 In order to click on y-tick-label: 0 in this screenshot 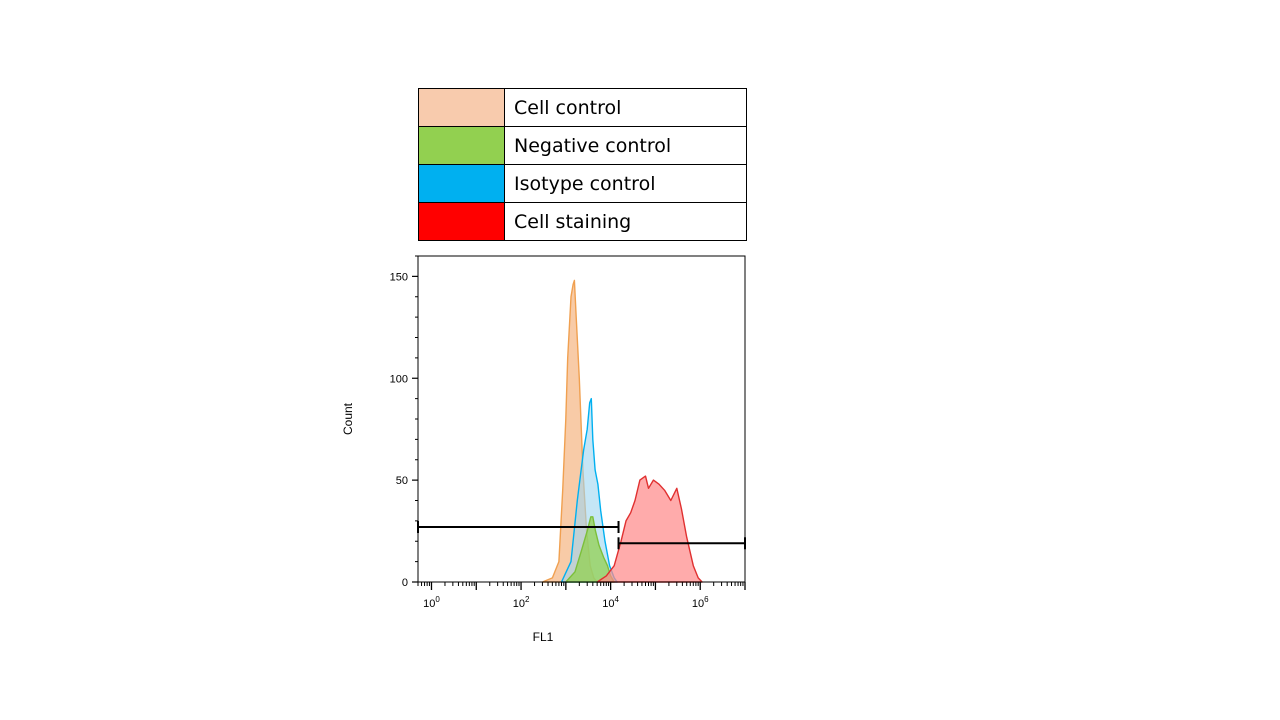, I will do `click(405, 583)`.